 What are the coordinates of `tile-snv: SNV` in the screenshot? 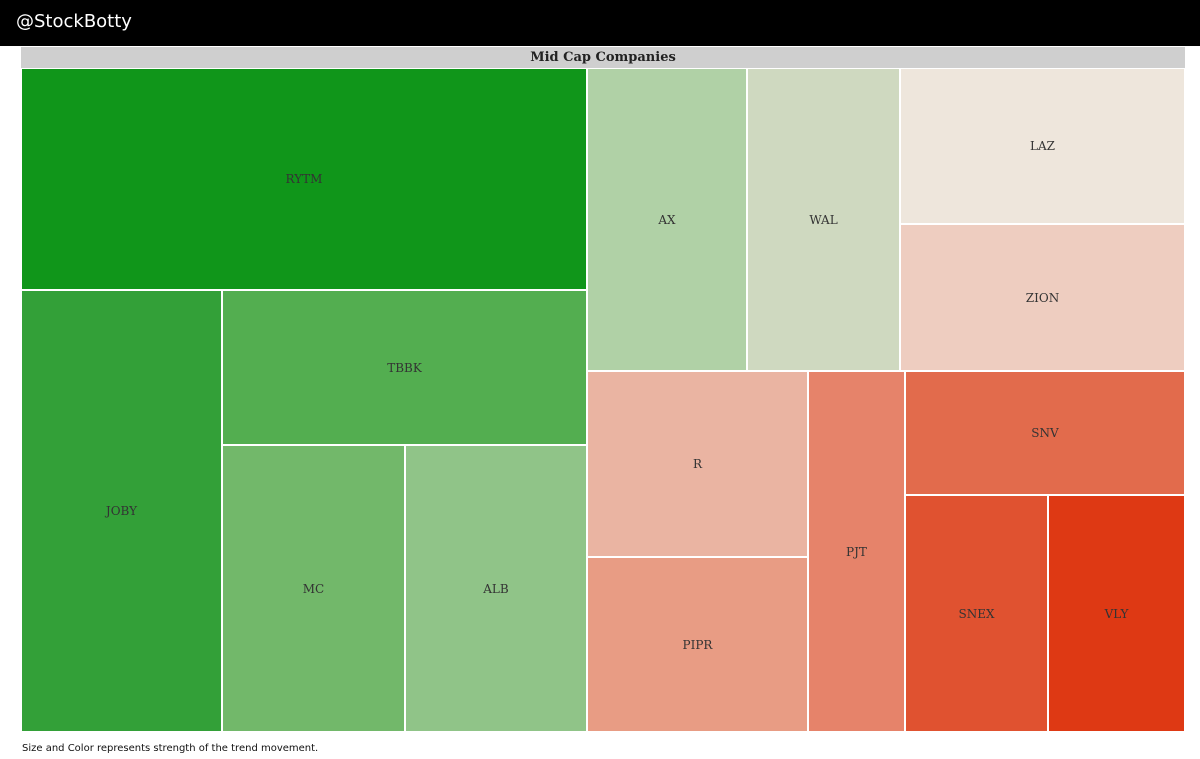 It's located at (1045, 433).